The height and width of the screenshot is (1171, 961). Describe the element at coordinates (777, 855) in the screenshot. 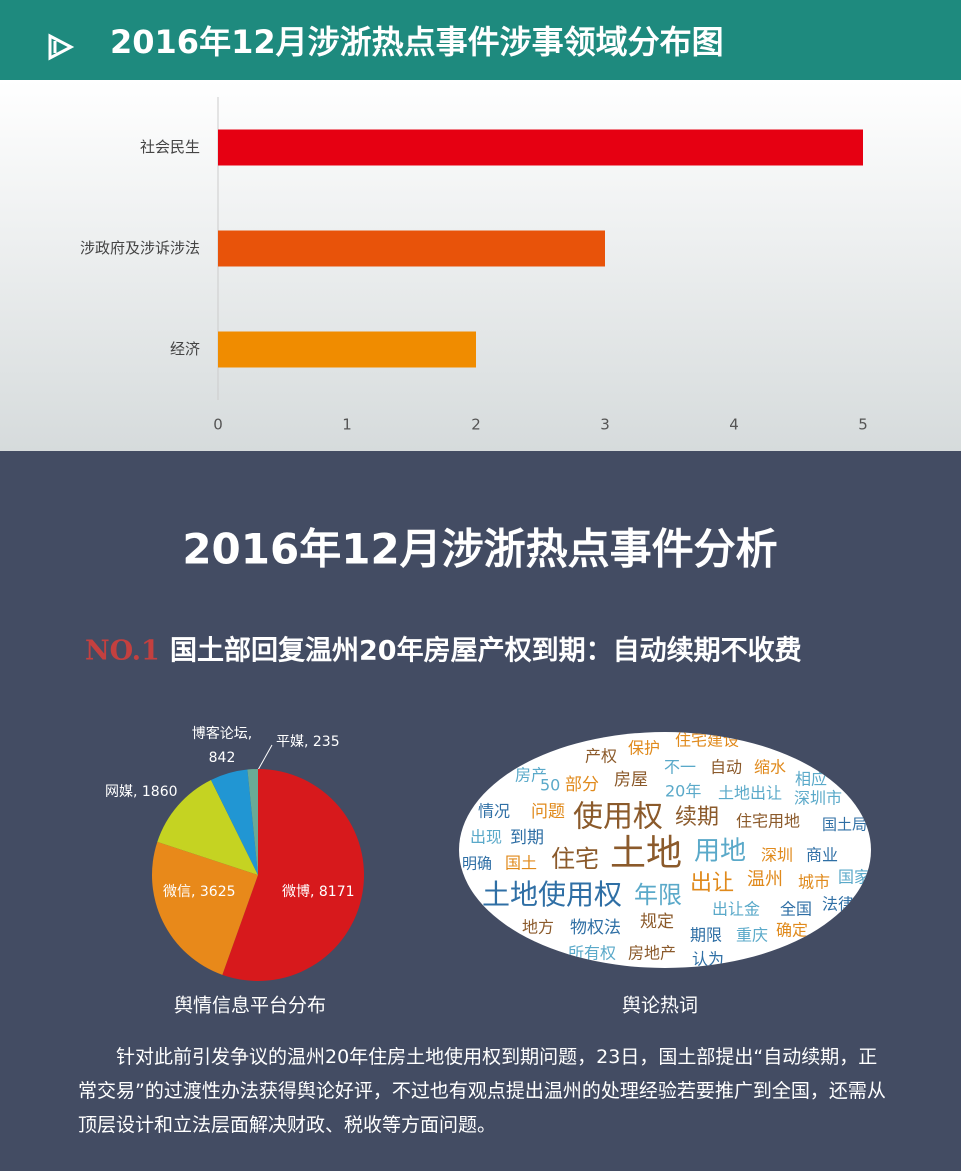

I see `cloud-word: 深圳` at that location.